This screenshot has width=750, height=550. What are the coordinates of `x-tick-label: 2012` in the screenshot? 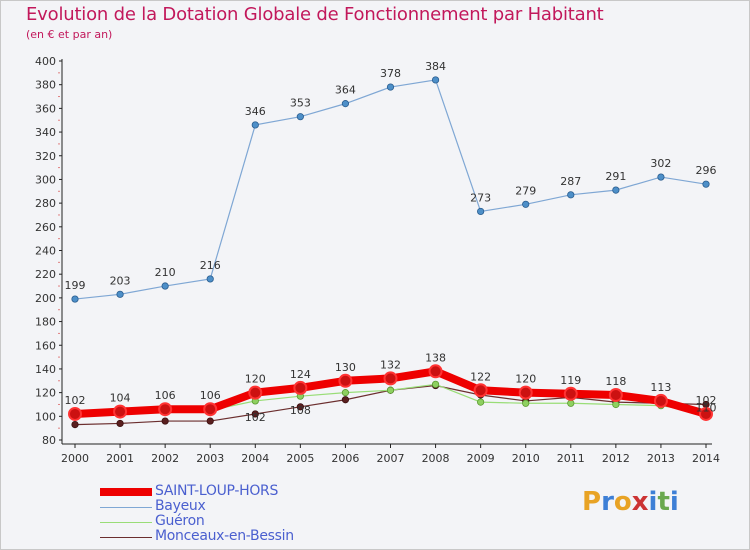 It's located at (616, 458).